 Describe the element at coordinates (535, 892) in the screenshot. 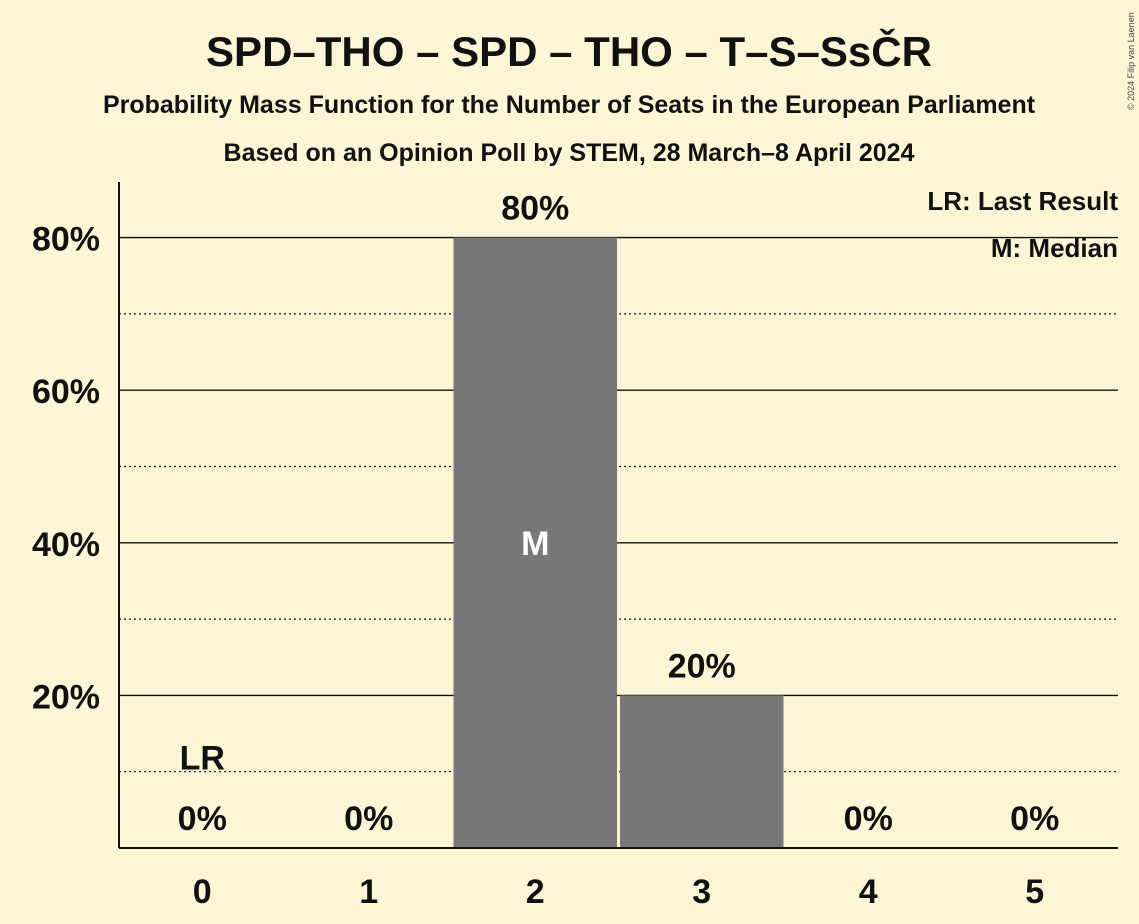

I see `x-tick-label: 2` at that location.